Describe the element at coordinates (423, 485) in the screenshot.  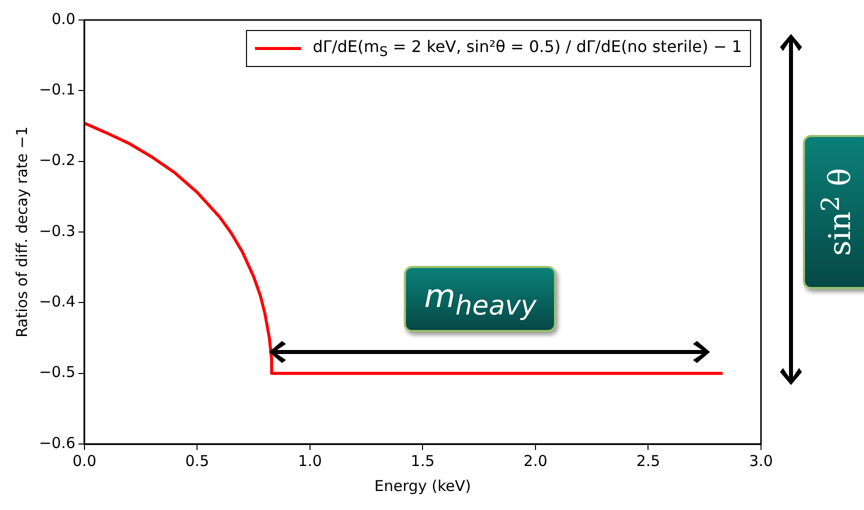
I see `x-axis-title: Energy (keV)` at that location.